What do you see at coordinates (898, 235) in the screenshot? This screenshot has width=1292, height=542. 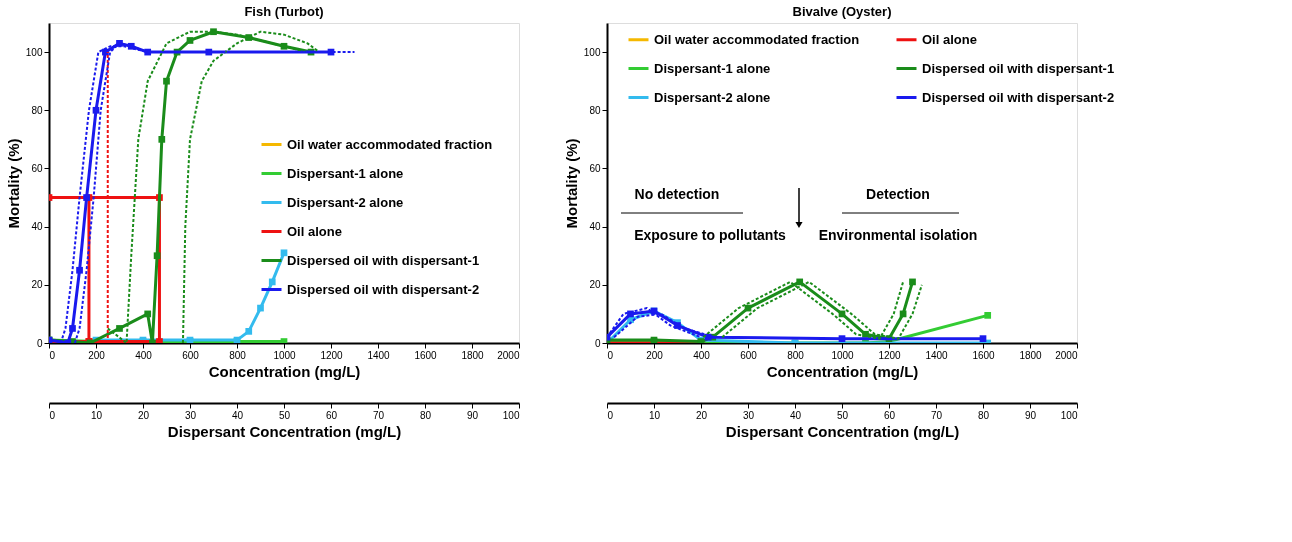 I see `annotation: Environmental isolation` at bounding box center [898, 235].